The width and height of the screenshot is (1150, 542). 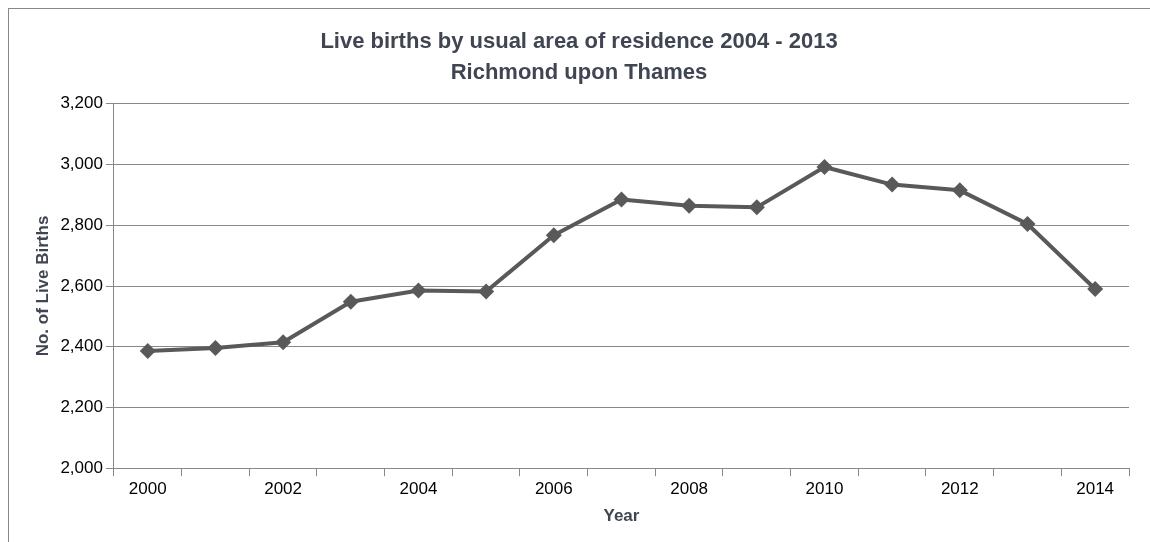 What do you see at coordinates (81, 164) in the screenshot?
I see `y-tick-label: 3,000` at bounding box center [81, 164].